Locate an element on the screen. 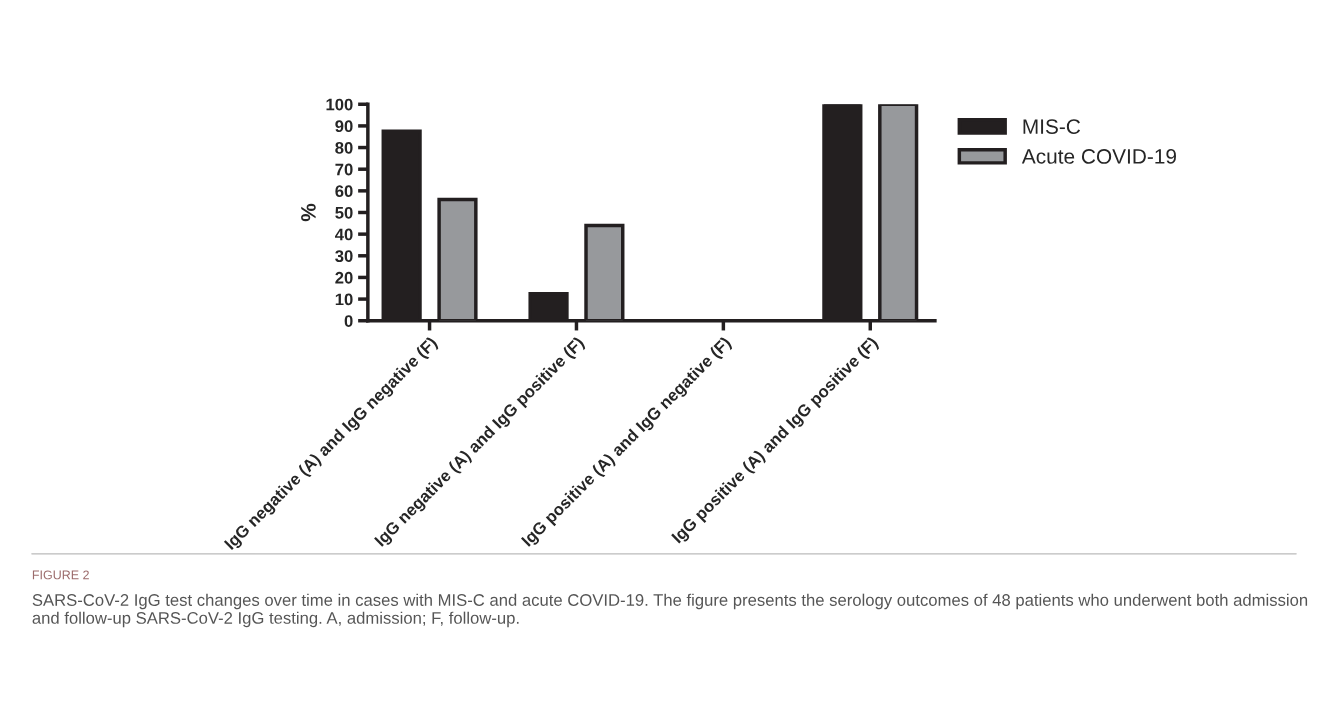  y-tick-label: 100 is located at coordinates (339, 104).